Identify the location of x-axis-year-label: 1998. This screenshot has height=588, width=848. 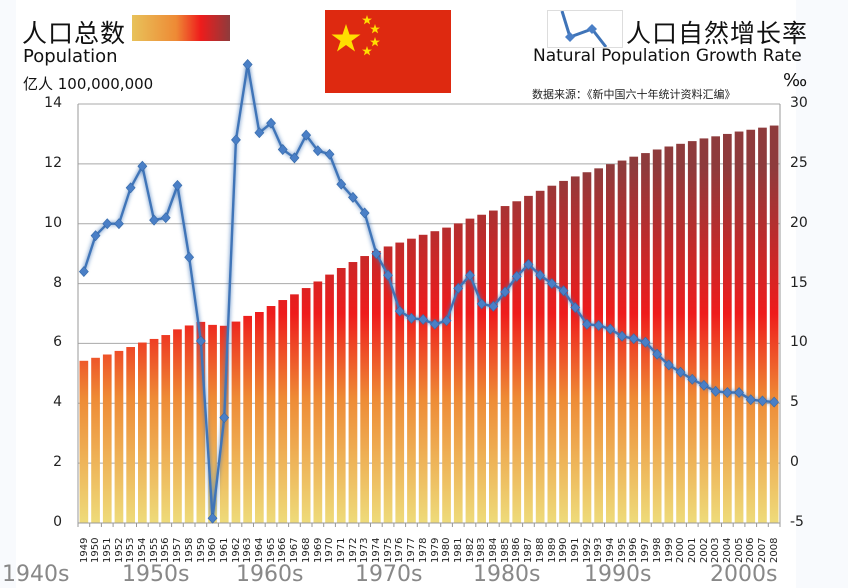
(657, 550).